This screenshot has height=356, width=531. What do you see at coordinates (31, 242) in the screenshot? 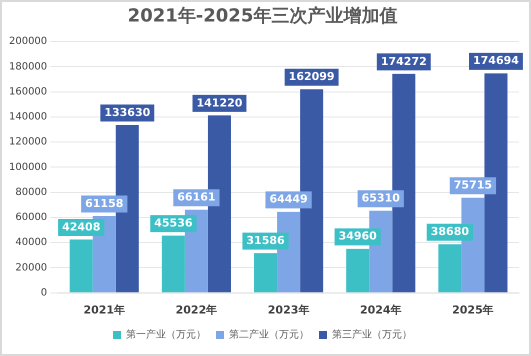
I see `y-tick-label: 40000` at bounding box center [31, 242].